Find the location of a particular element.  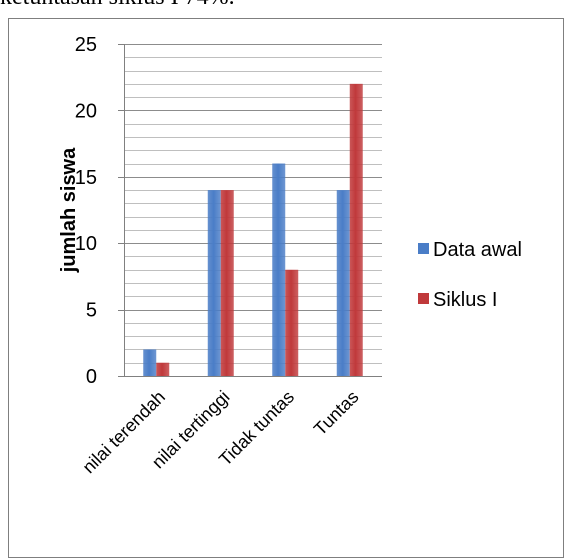

y-tick-label: 15 is located at coordinates (86, 178).